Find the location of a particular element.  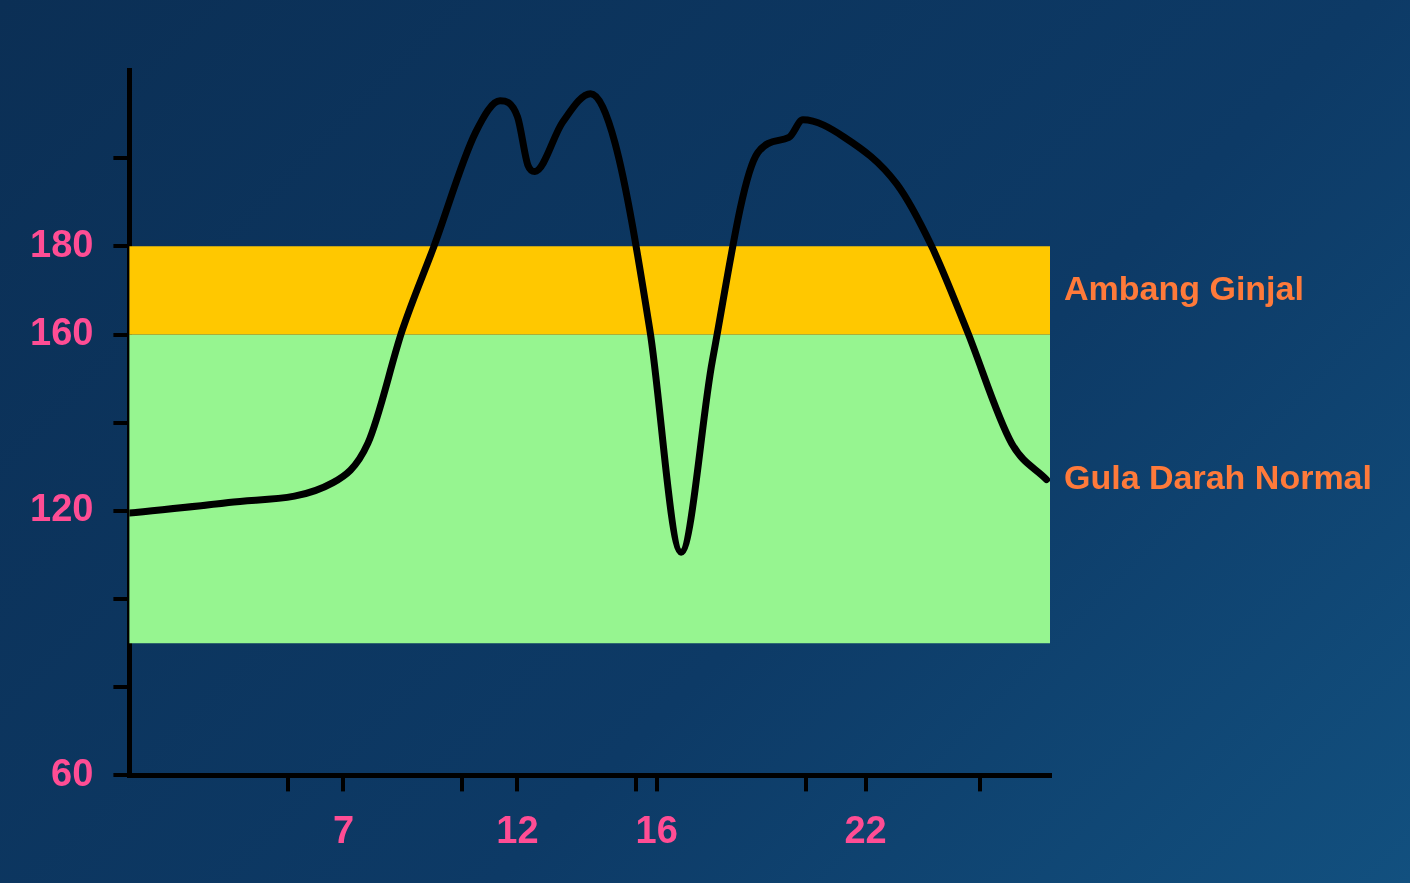

x-tick-label: 16 is located at coordinates (656, 829).